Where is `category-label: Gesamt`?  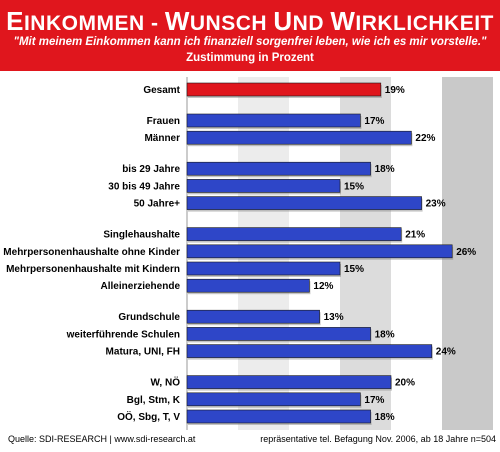
category-label: Gesamt is located at coordinates (161, 90).